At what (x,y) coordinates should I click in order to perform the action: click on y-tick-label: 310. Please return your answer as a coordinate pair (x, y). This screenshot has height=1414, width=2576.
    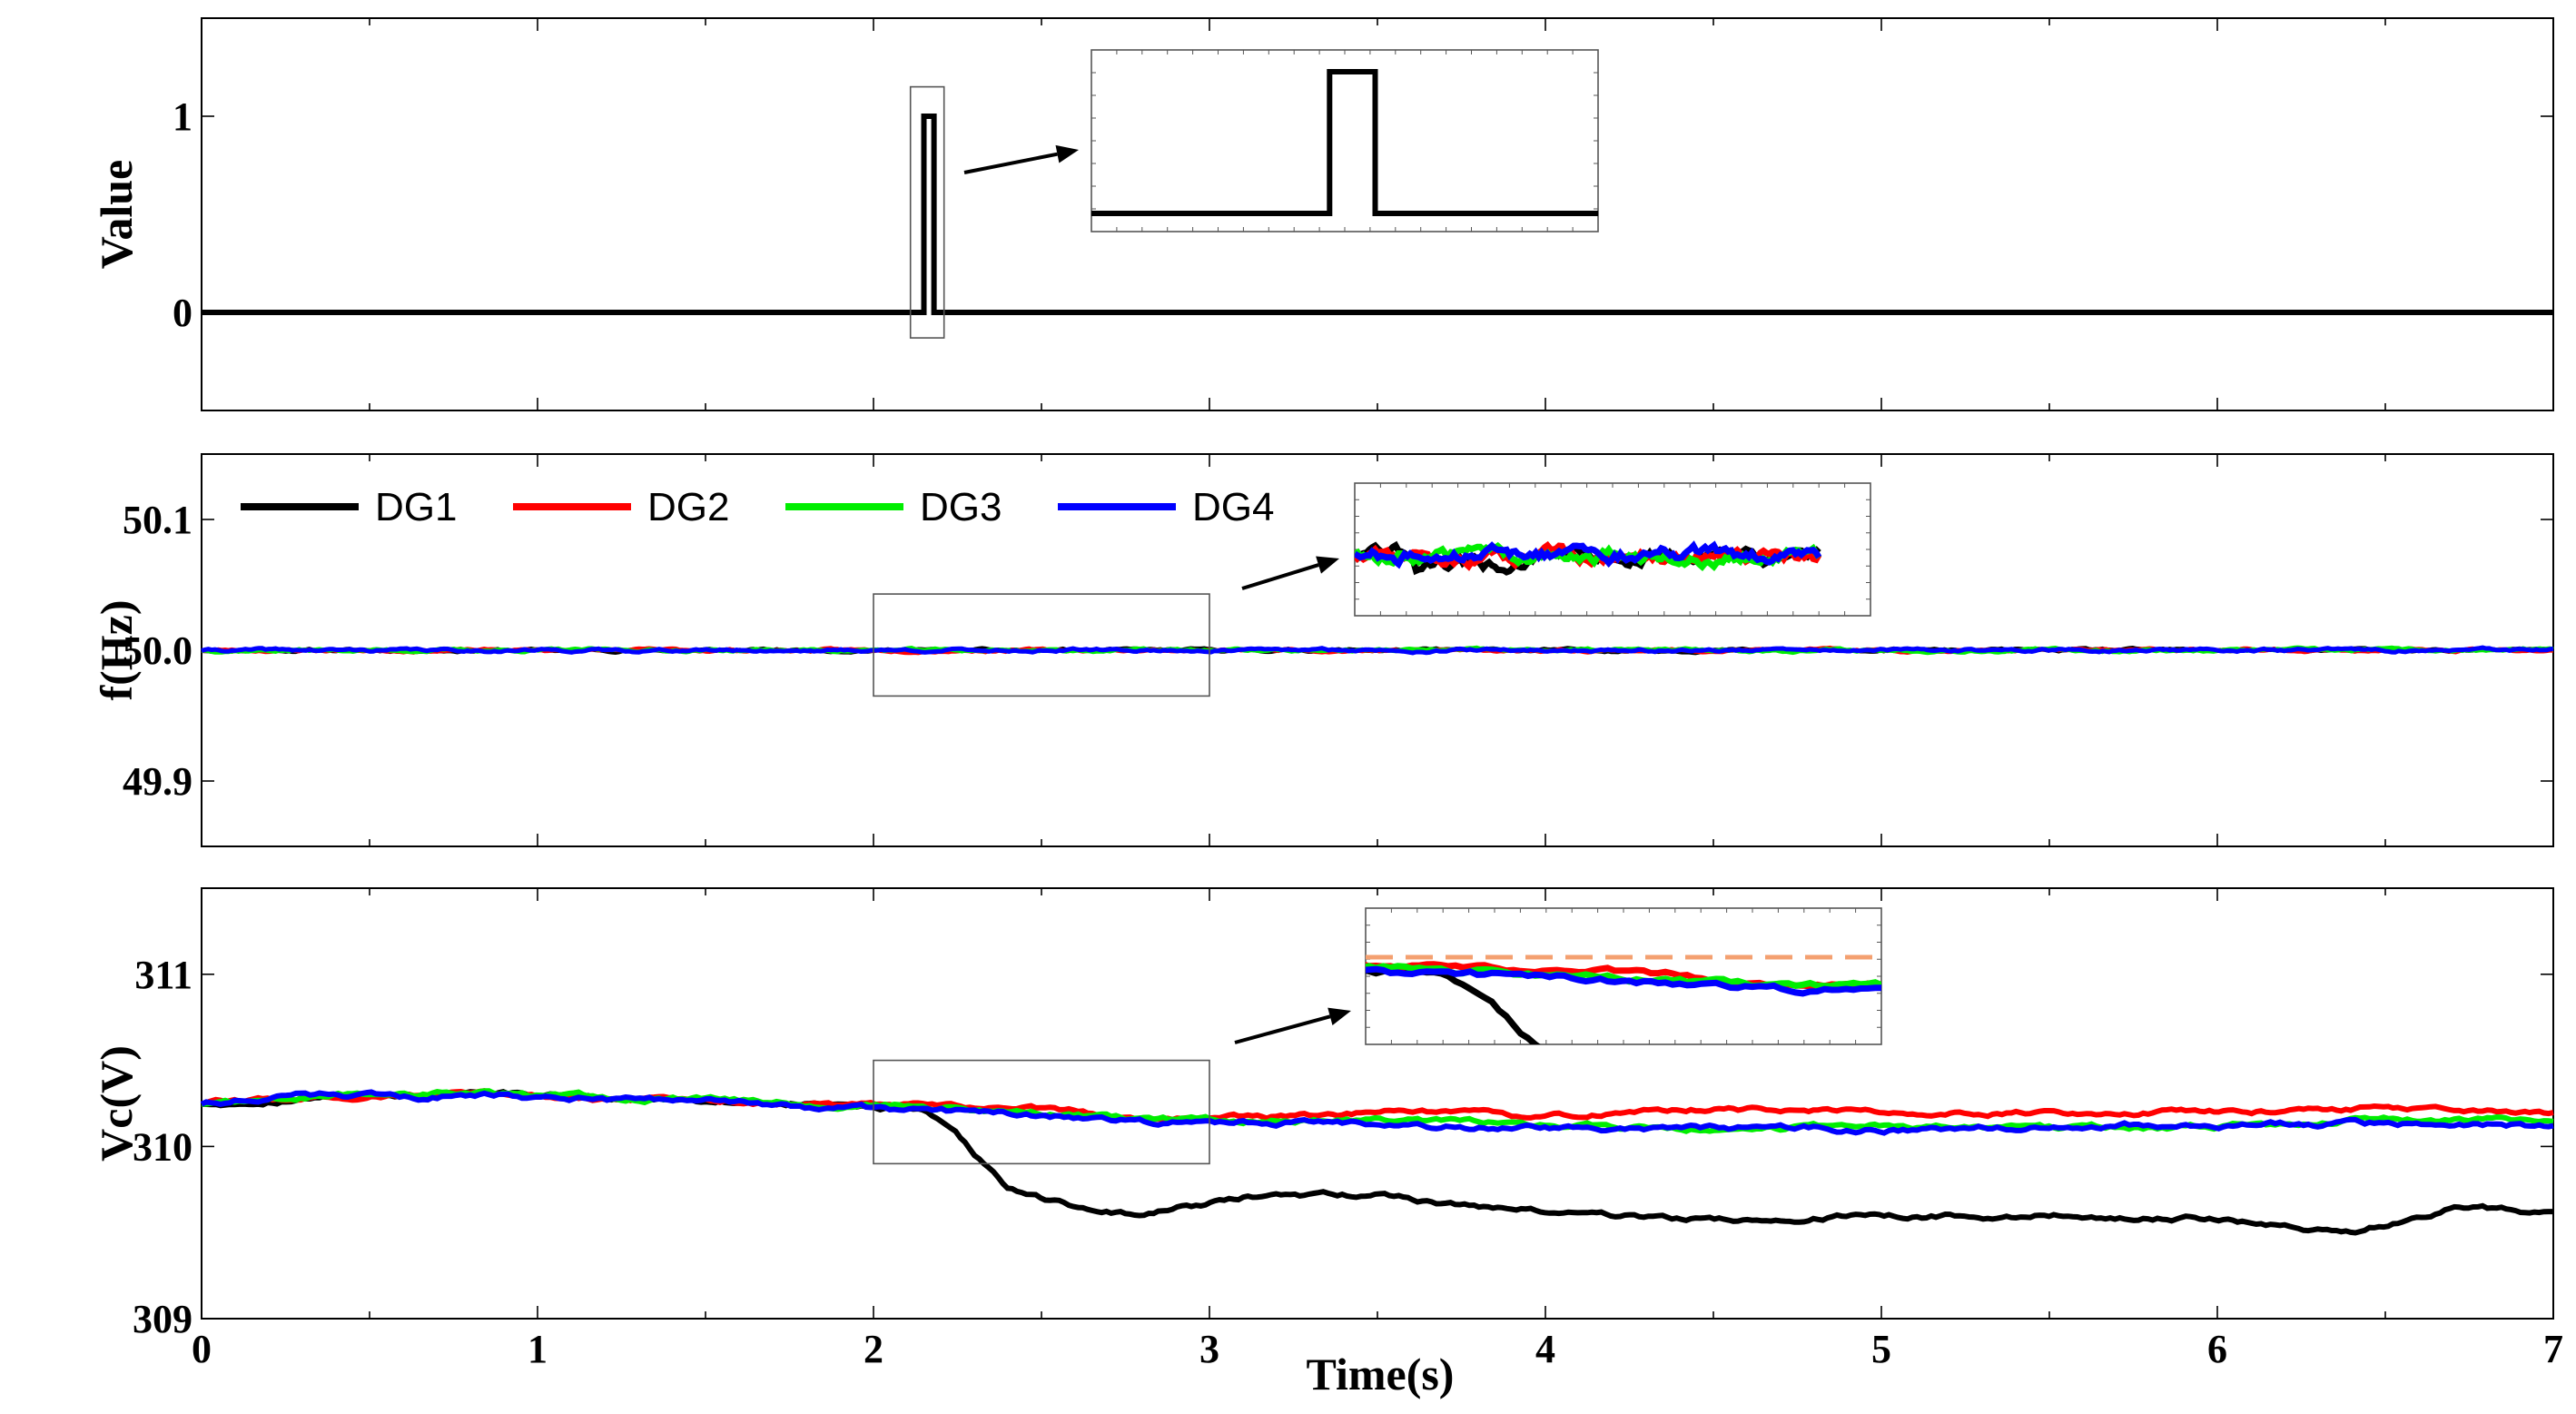
    Looking at the image, I should click on (162, 1146).